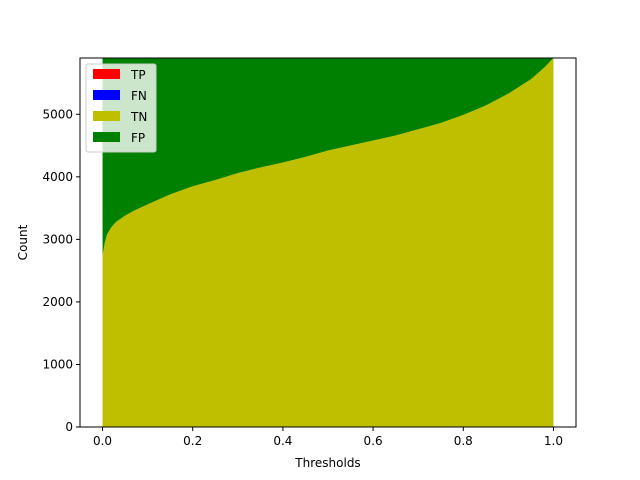  I want to click on x-tick-label: 0.6, so click(373, 441).